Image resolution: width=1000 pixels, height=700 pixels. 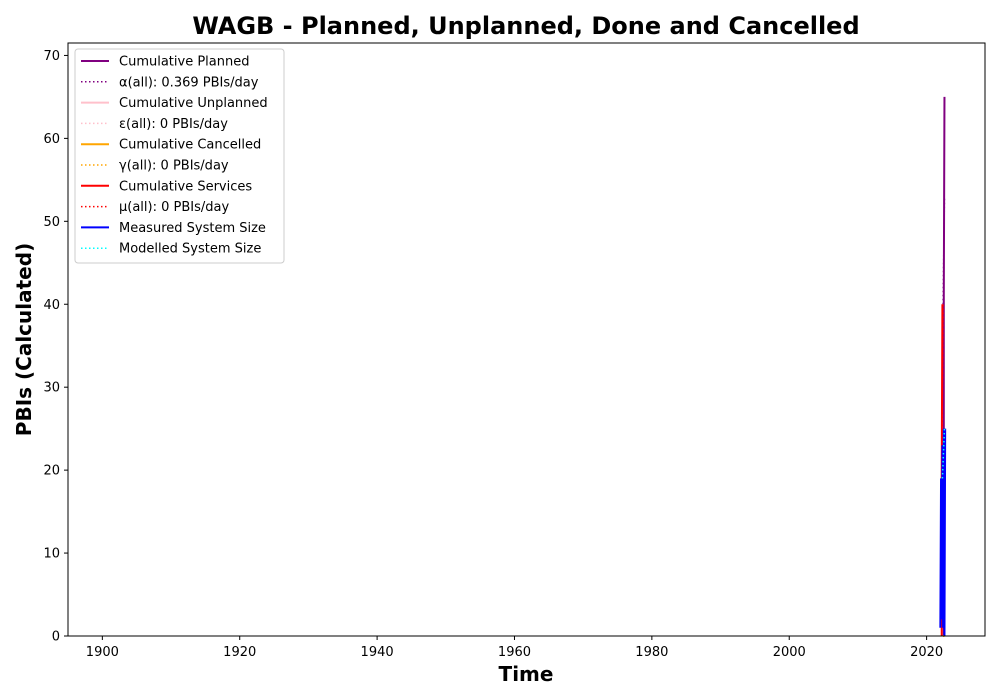 What do you see at coordinates (173, 124) in the screenshot?
I see `legend-label: ε(all): 0 PBIs/day` at bounding box center [173, 124].